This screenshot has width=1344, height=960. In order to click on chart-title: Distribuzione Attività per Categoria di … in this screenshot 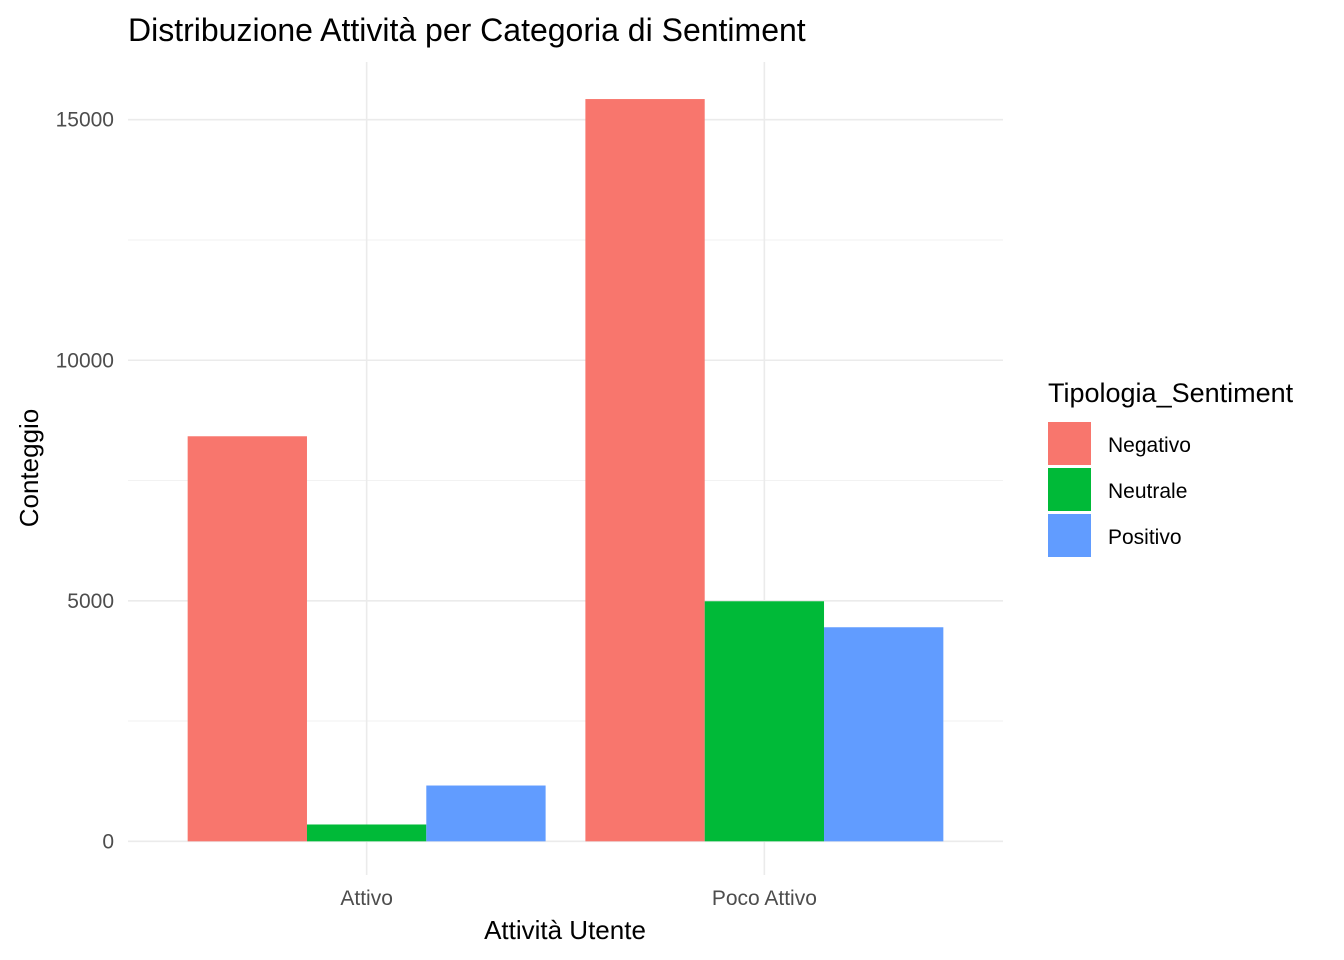, I will do `click(467, 30)`.